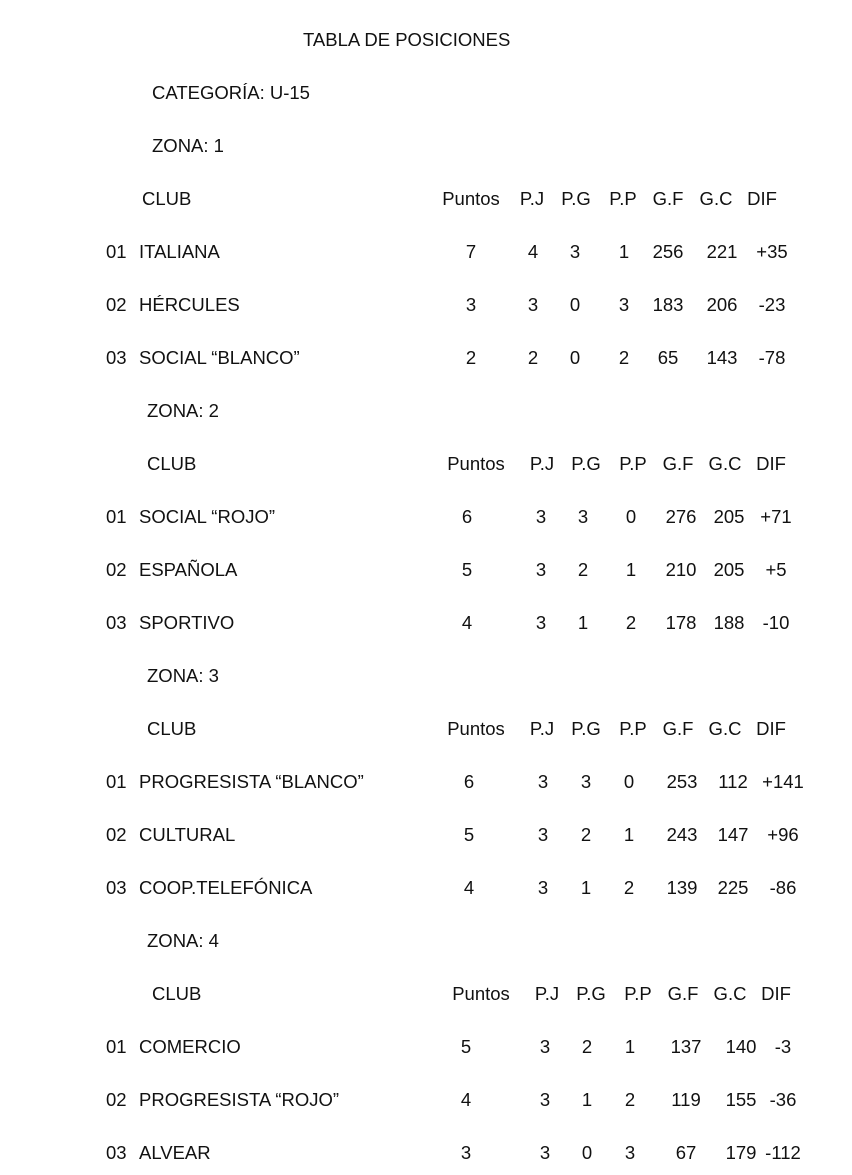 The width and height of the screenshot is (852, 1175). What do you see at coordinates (686, 1152) in the screenshot?
I see `row-cell-gf: 67` at bounding box center [686, 1152].